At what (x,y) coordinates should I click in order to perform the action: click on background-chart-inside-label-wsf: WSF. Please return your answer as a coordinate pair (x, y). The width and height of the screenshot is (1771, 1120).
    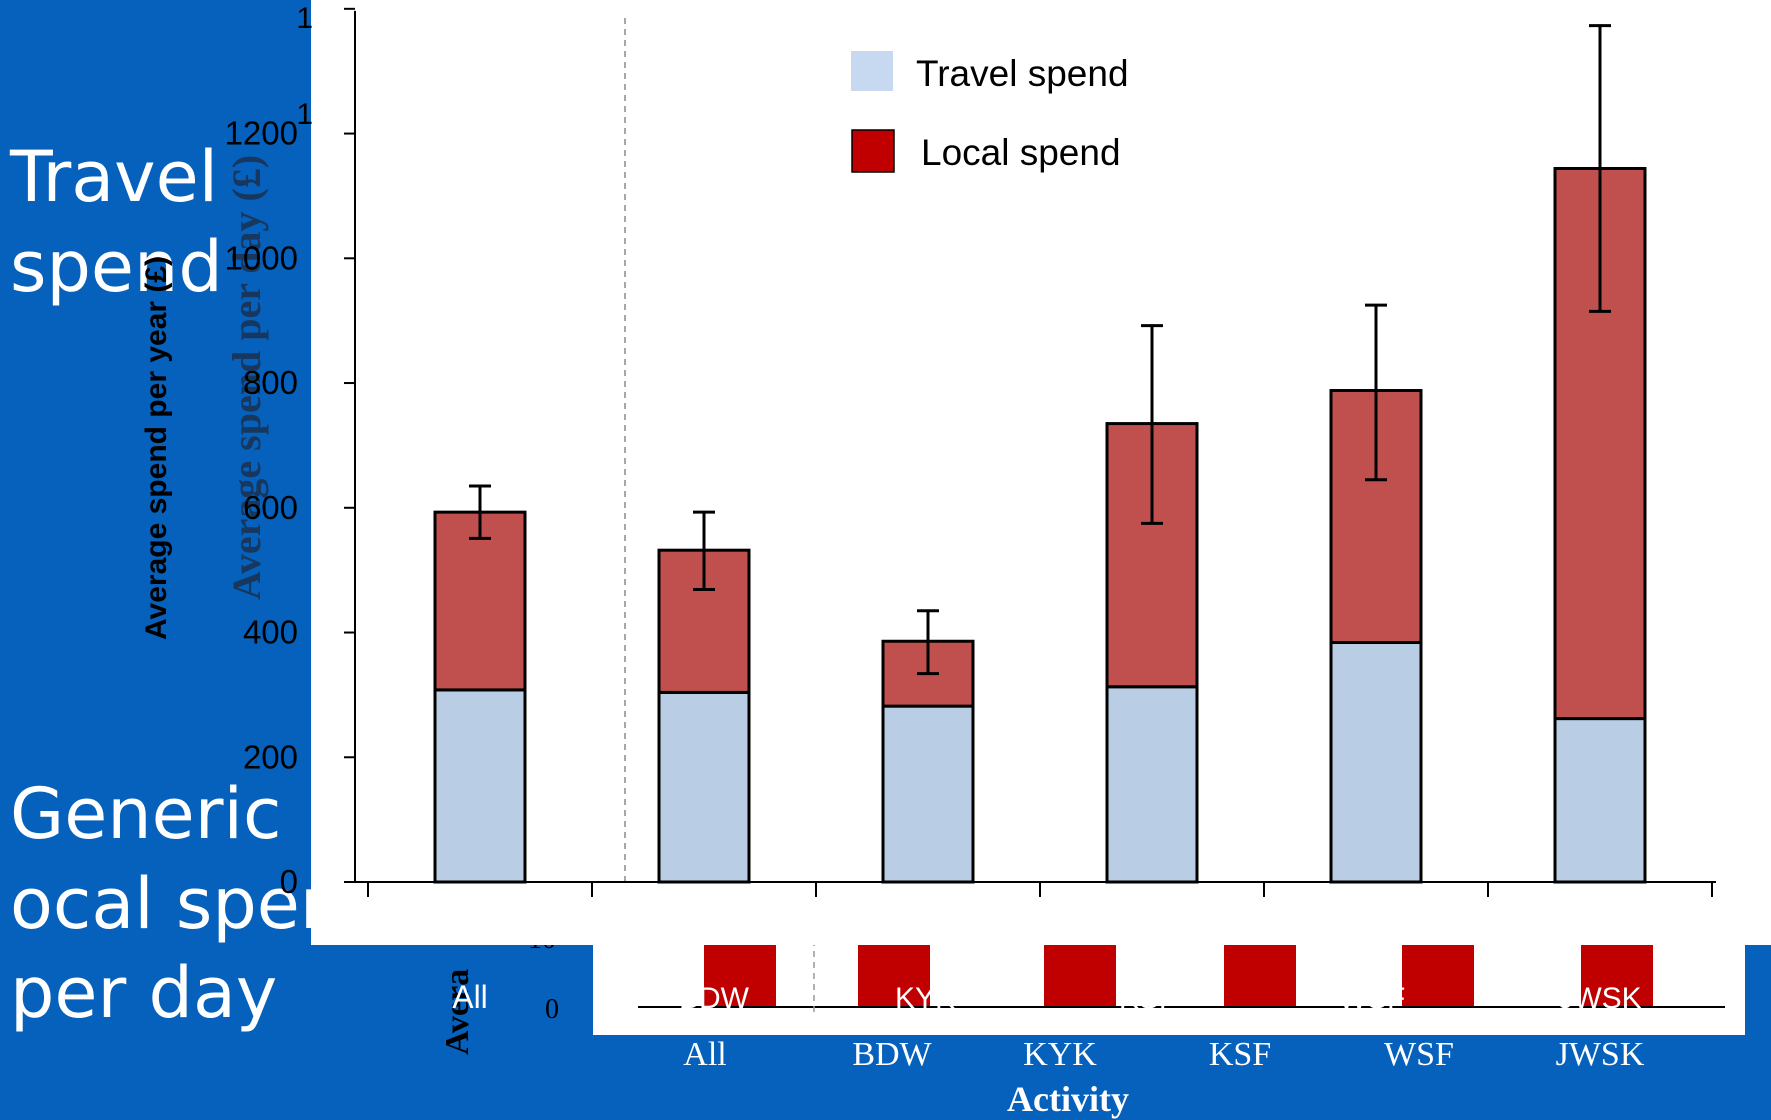
    Looking at the image, I should click on (1372, 998).